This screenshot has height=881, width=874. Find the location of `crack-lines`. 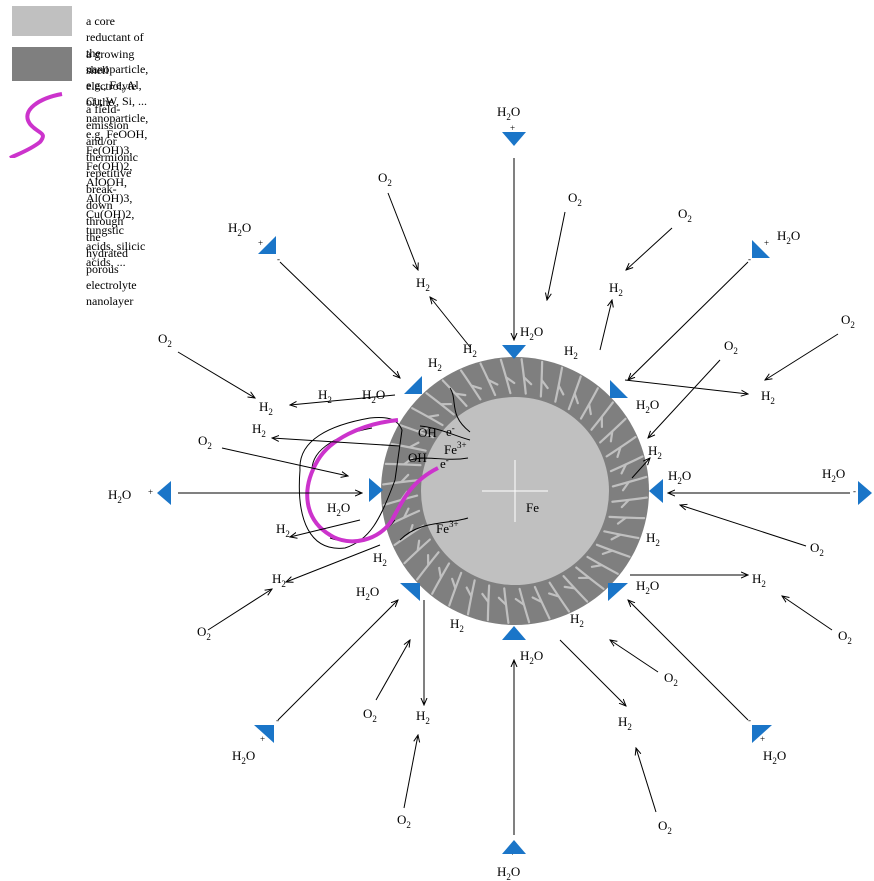

crack-lines is located at coordinates (435, 464).